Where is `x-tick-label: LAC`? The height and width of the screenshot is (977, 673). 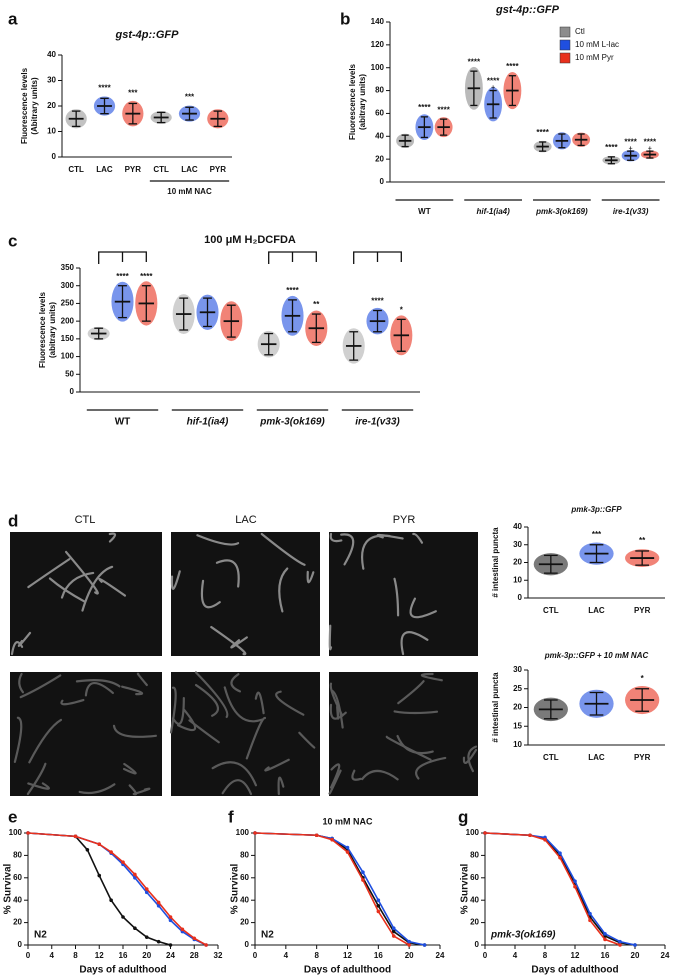 x-tick-label: LAC is located at coordinates (596, 610).